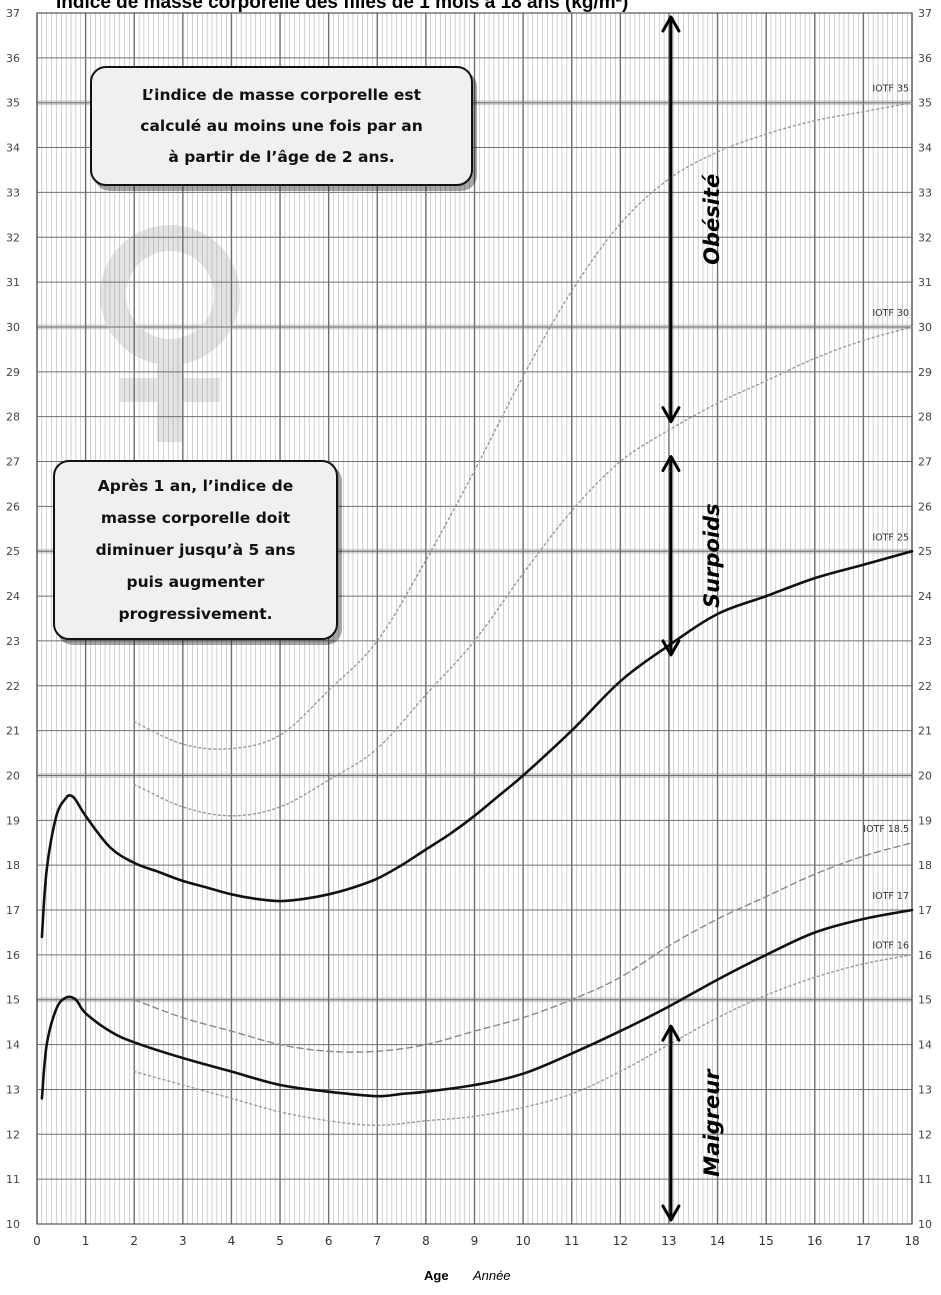 This screenshot has height=1295, width=941. Describe the element at coordinates (281, 156) in the screenshot. I see `note-top-line-3: à partir de l’âge de 2 ans.` at that location.